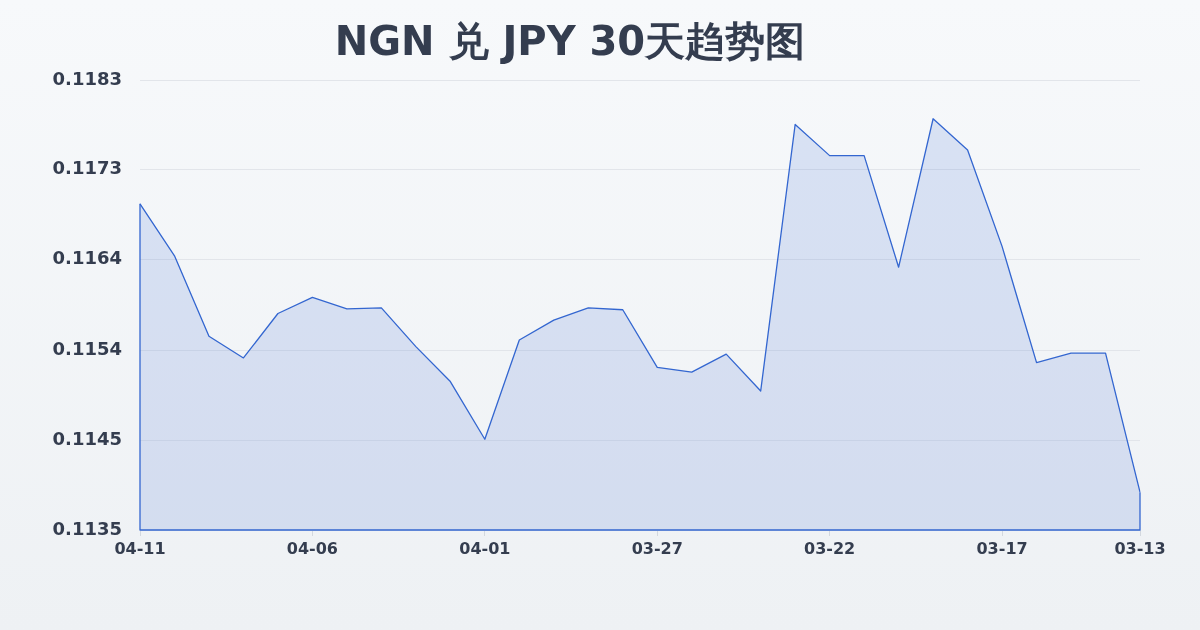 Image resolution: width=1200 pixels, height=630 pixels. I want to click on x-tick-label: 04-01, so click(485, 548).